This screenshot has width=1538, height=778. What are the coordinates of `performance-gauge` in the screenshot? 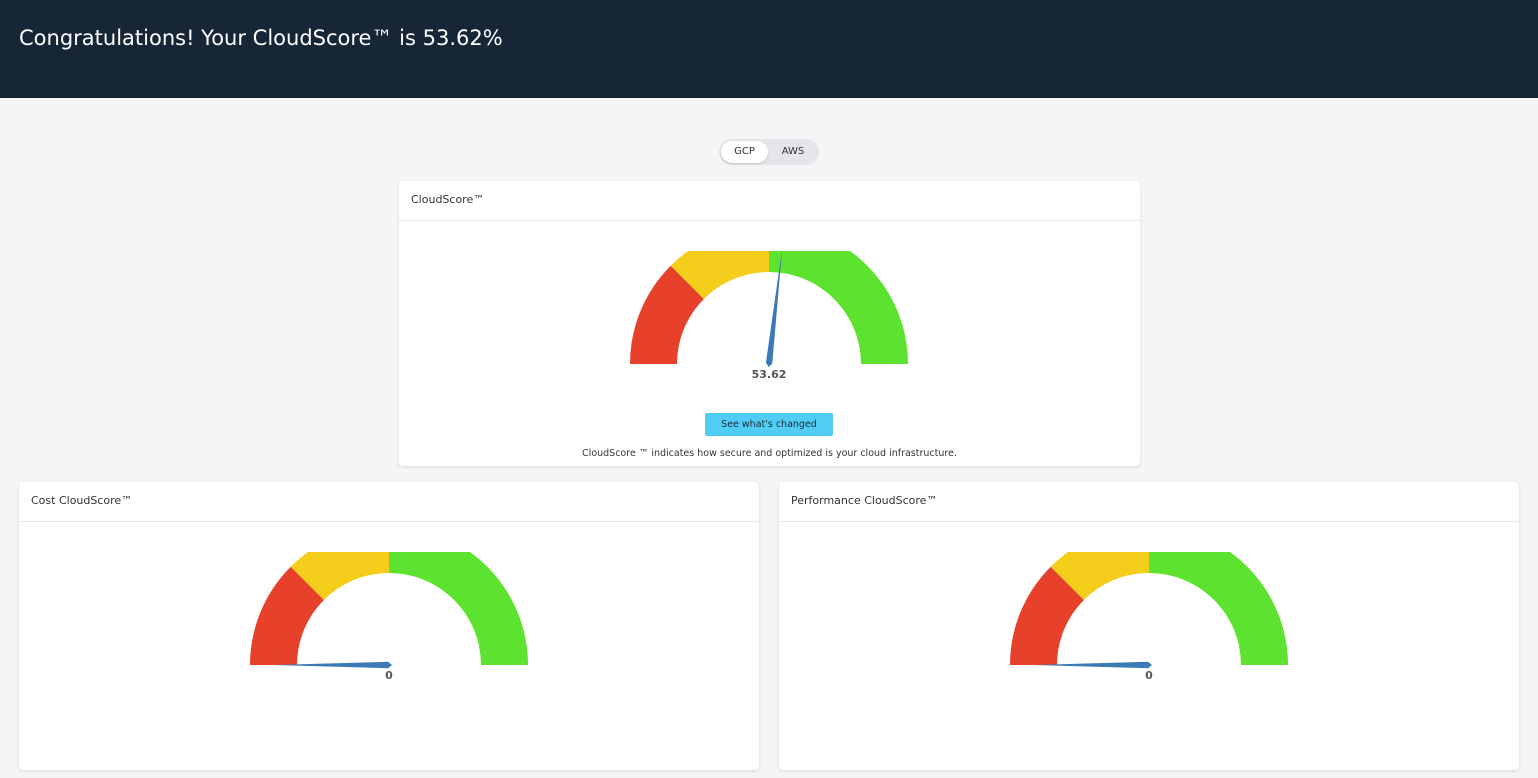 It's located at (1149, 610).